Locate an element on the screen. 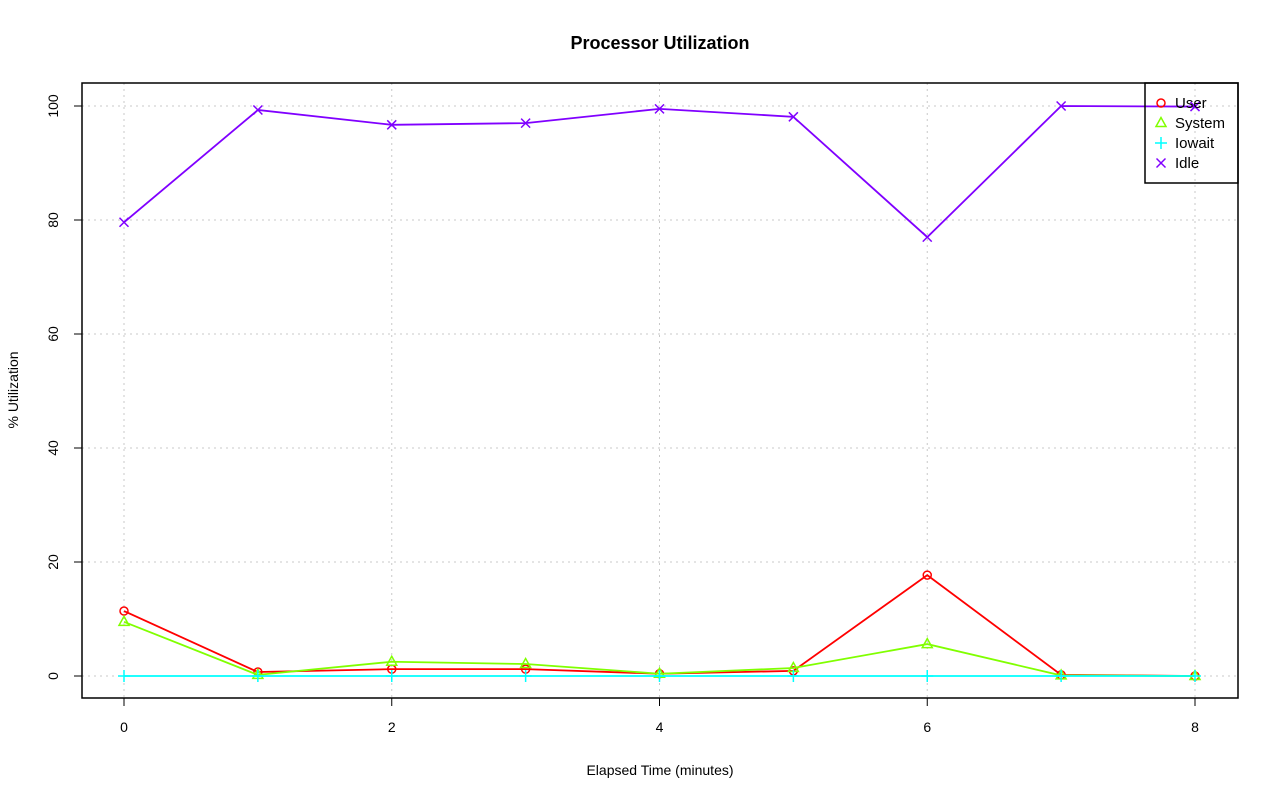 The width and height of the screenshot is (1280, 801). legend: User System Iowait Idle is located at coordinates (1191, 133).